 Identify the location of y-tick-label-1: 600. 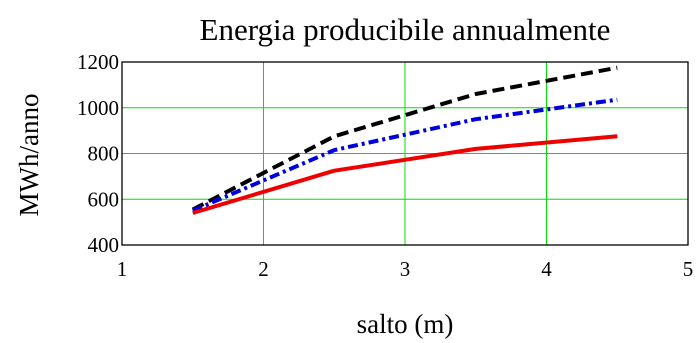
(104, 199).